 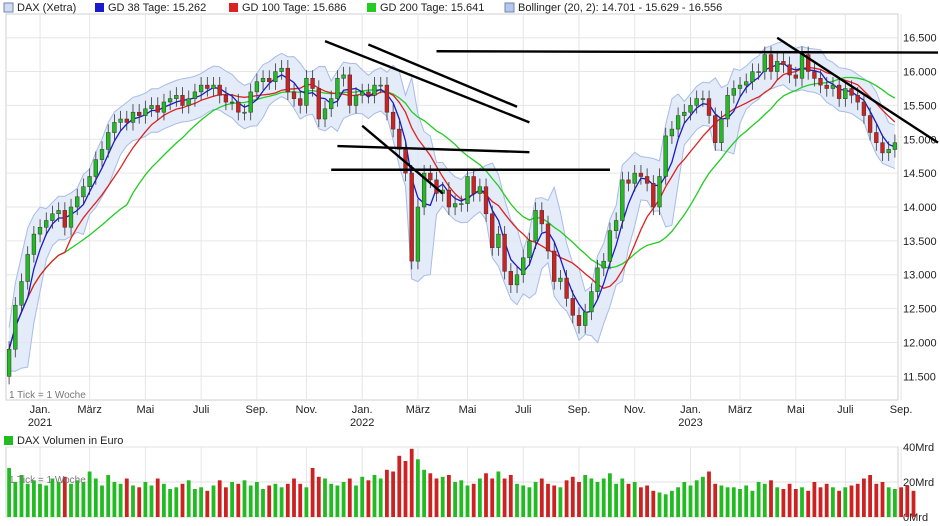 I want to click on price-y-tick-label: 15.000, so click(x=920, y=140).